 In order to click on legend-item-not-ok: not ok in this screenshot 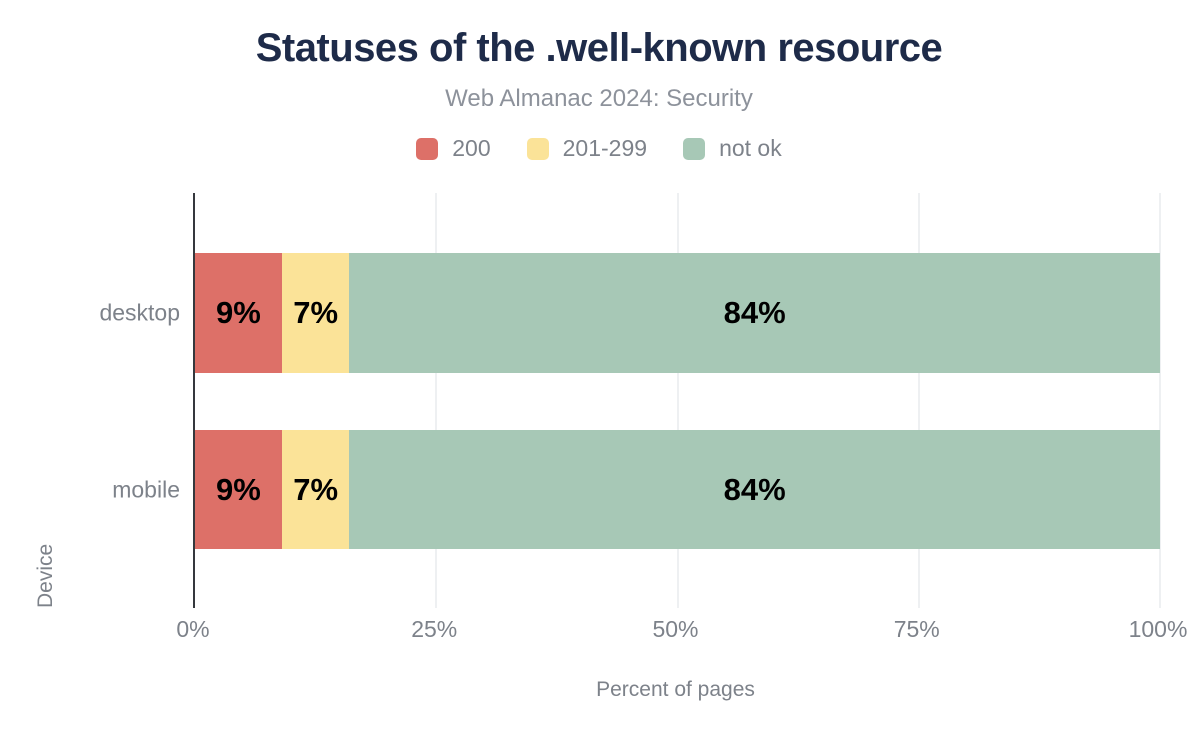, I will do `click(732, 148)`.